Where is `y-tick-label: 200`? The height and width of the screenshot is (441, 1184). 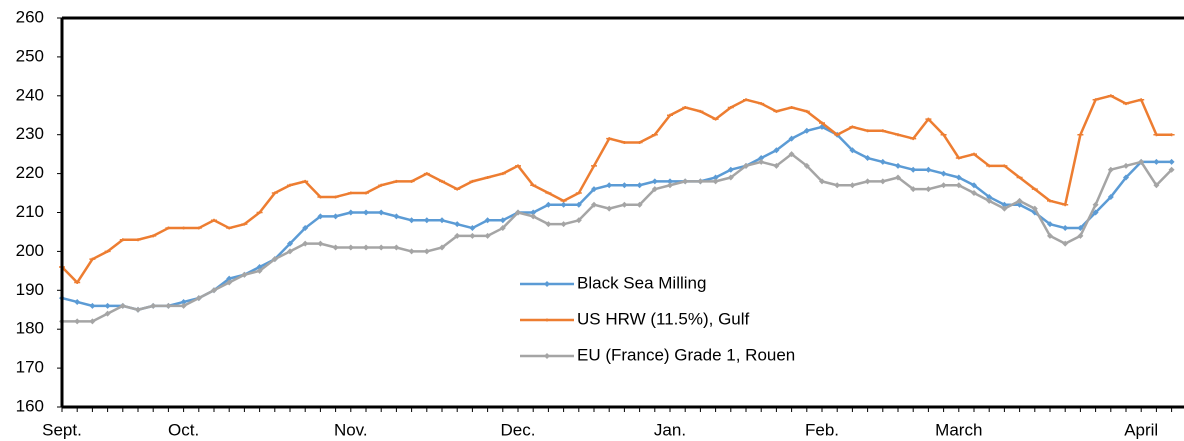
y-tick-label: 200 is located at coordinates (30, 250).